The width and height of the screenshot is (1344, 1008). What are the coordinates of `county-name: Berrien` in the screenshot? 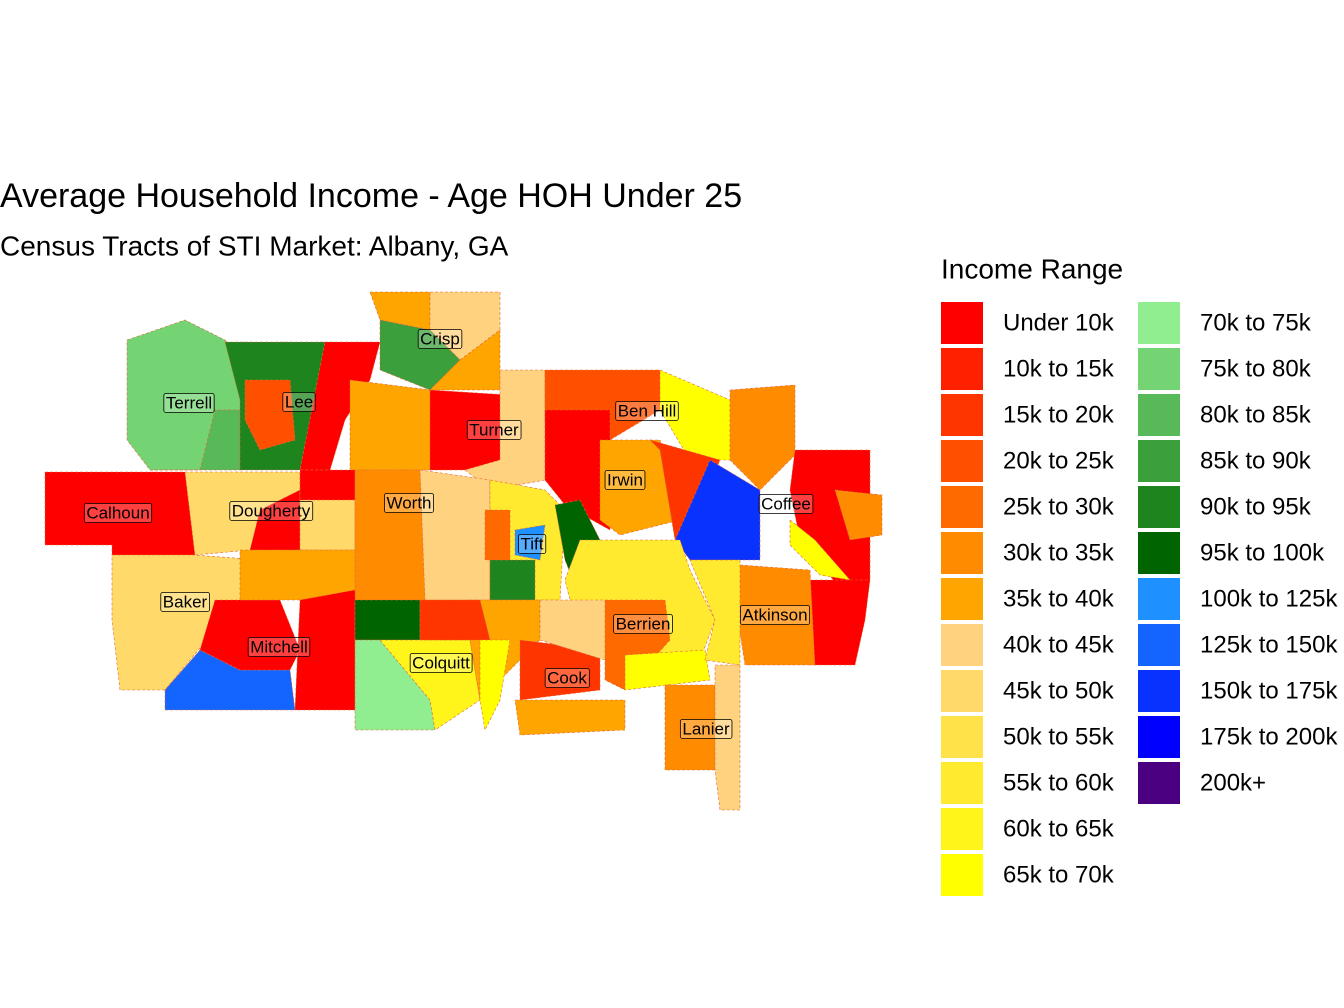 It's located at (643, 623).